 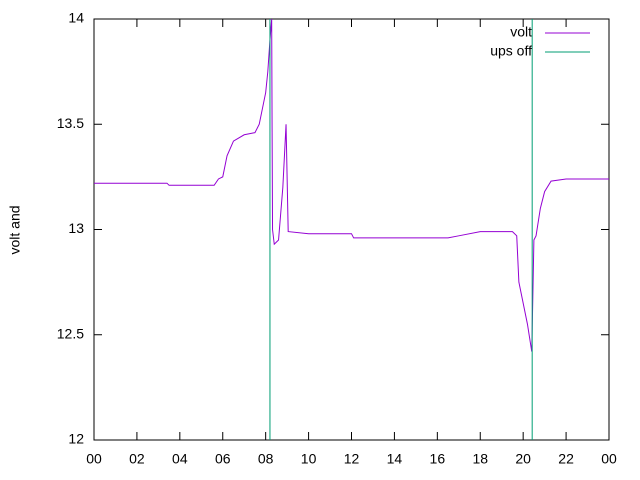 I want to click on y-axis-label: volt and, so click(x=15, y=229).